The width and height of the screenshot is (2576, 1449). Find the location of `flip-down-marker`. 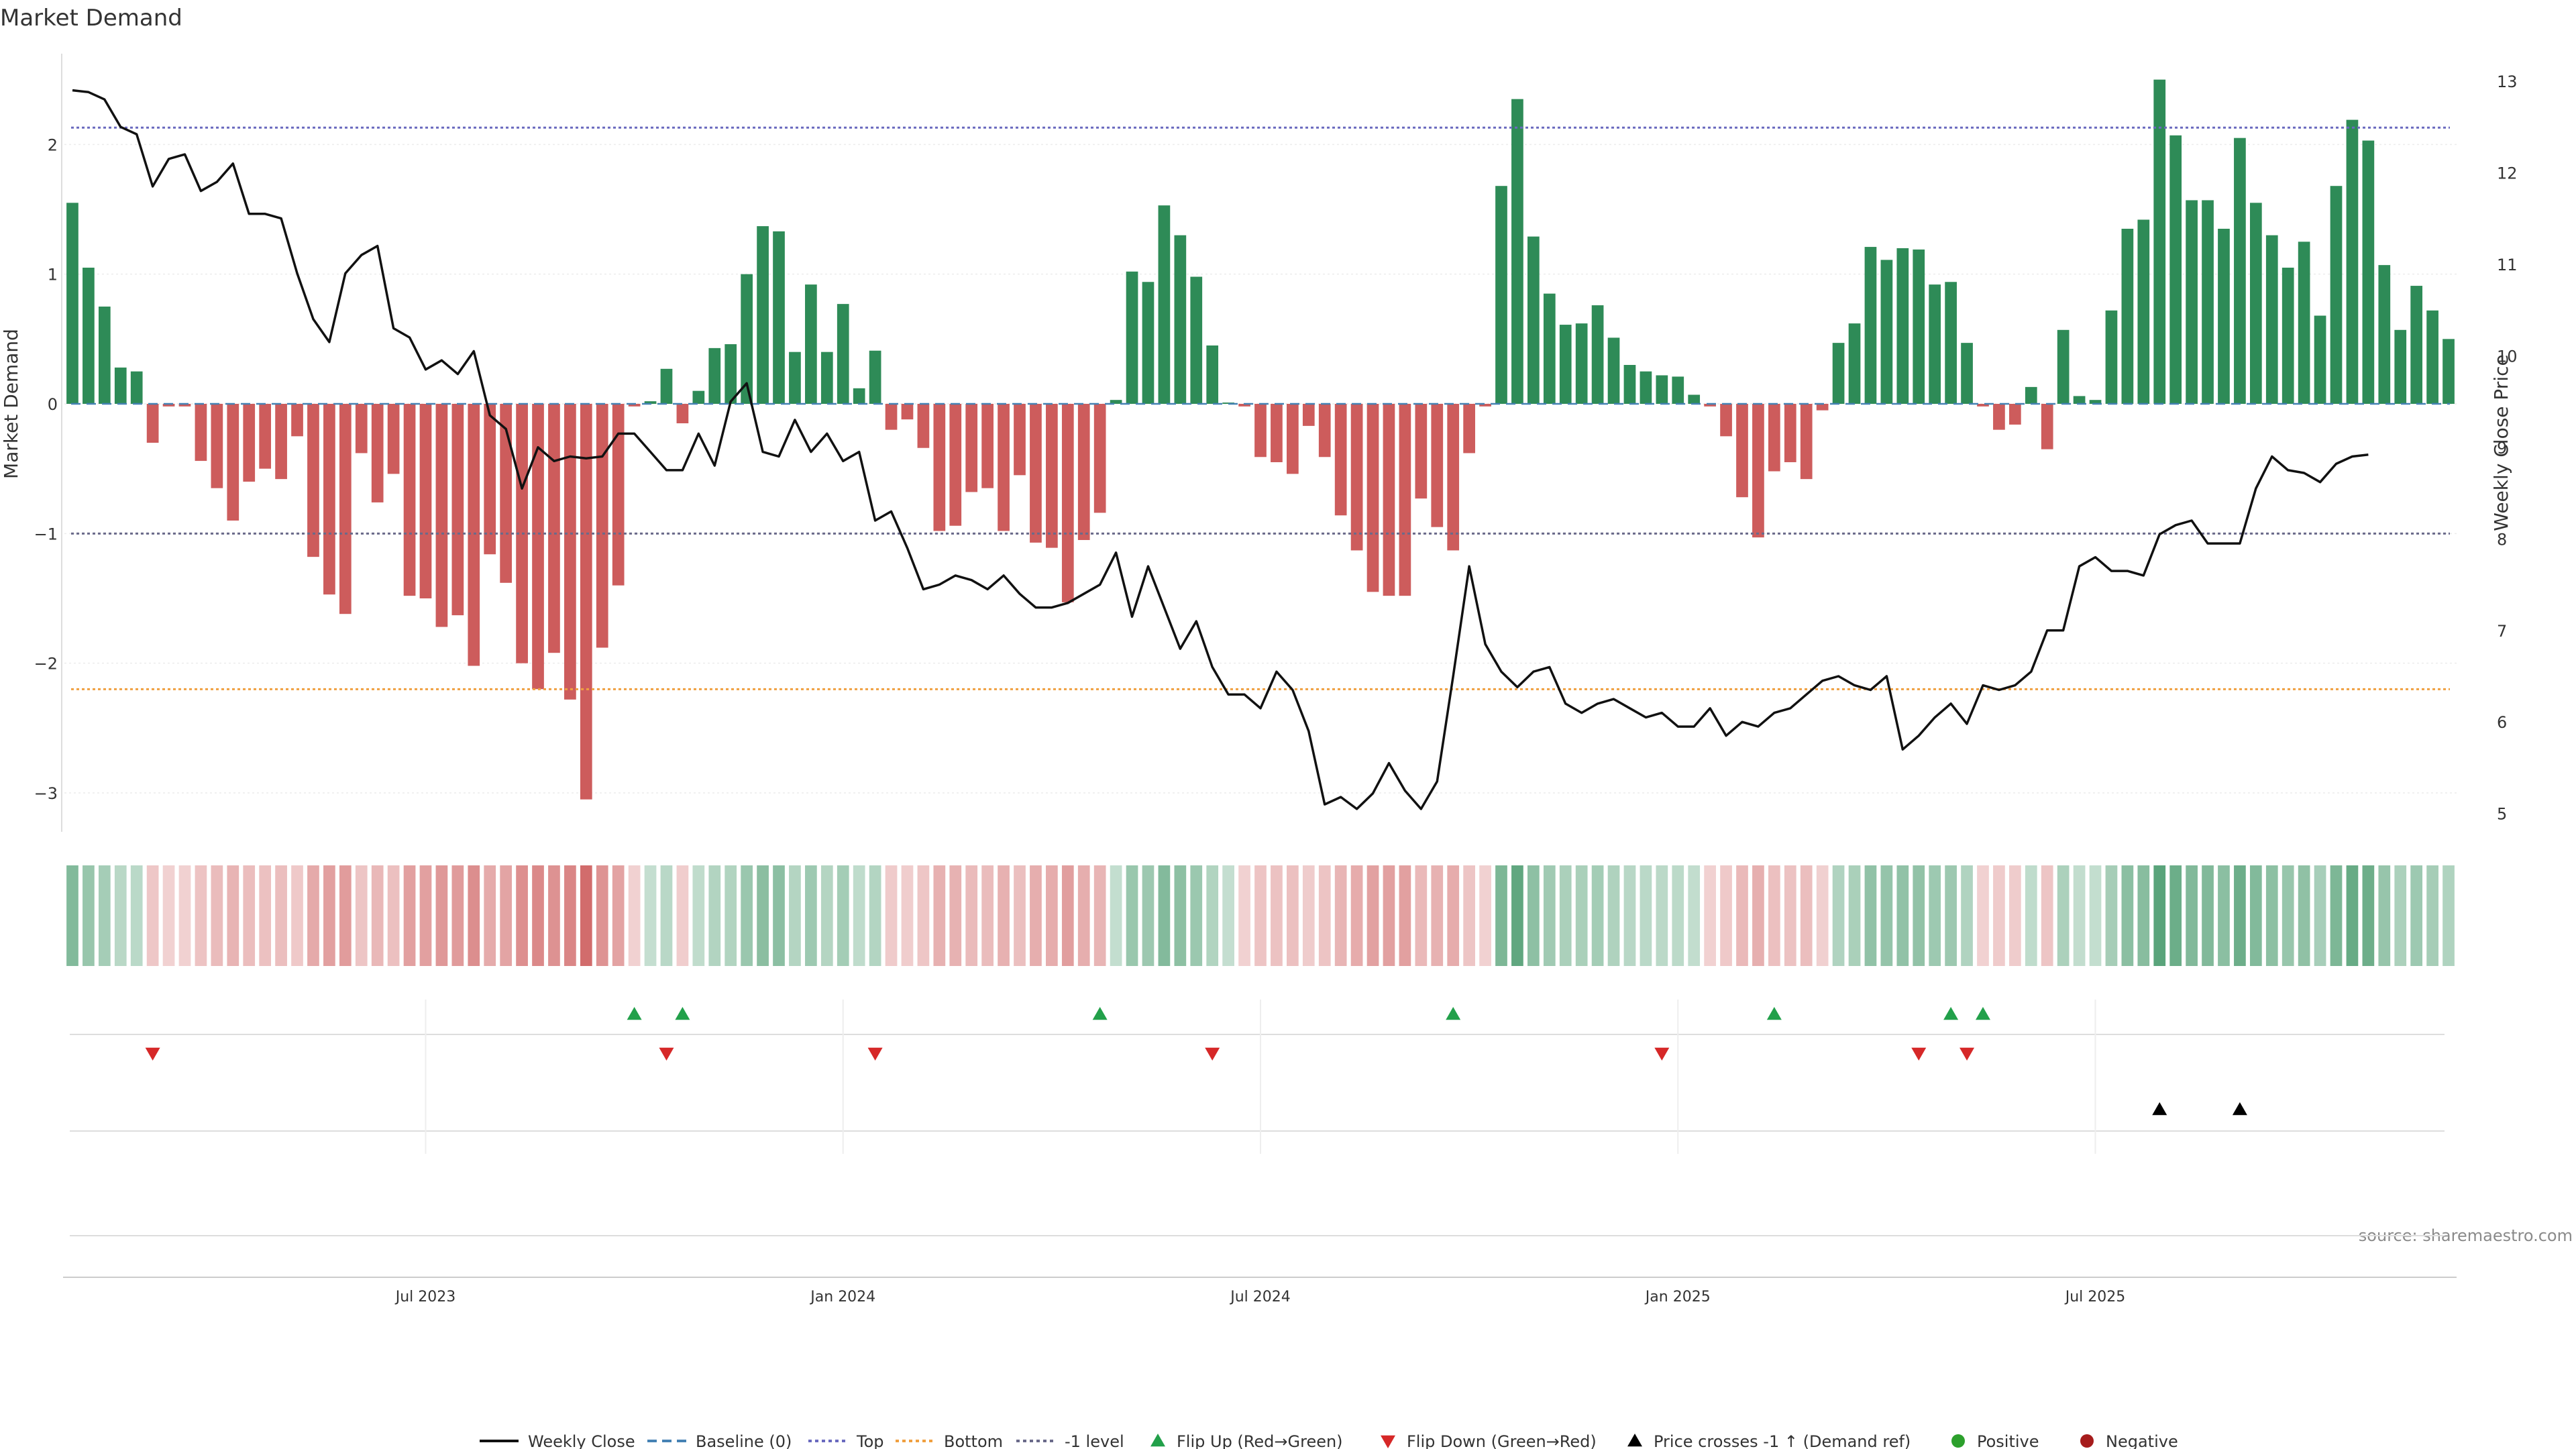

flip-down-marker is located at coordinates (1919, 1054).